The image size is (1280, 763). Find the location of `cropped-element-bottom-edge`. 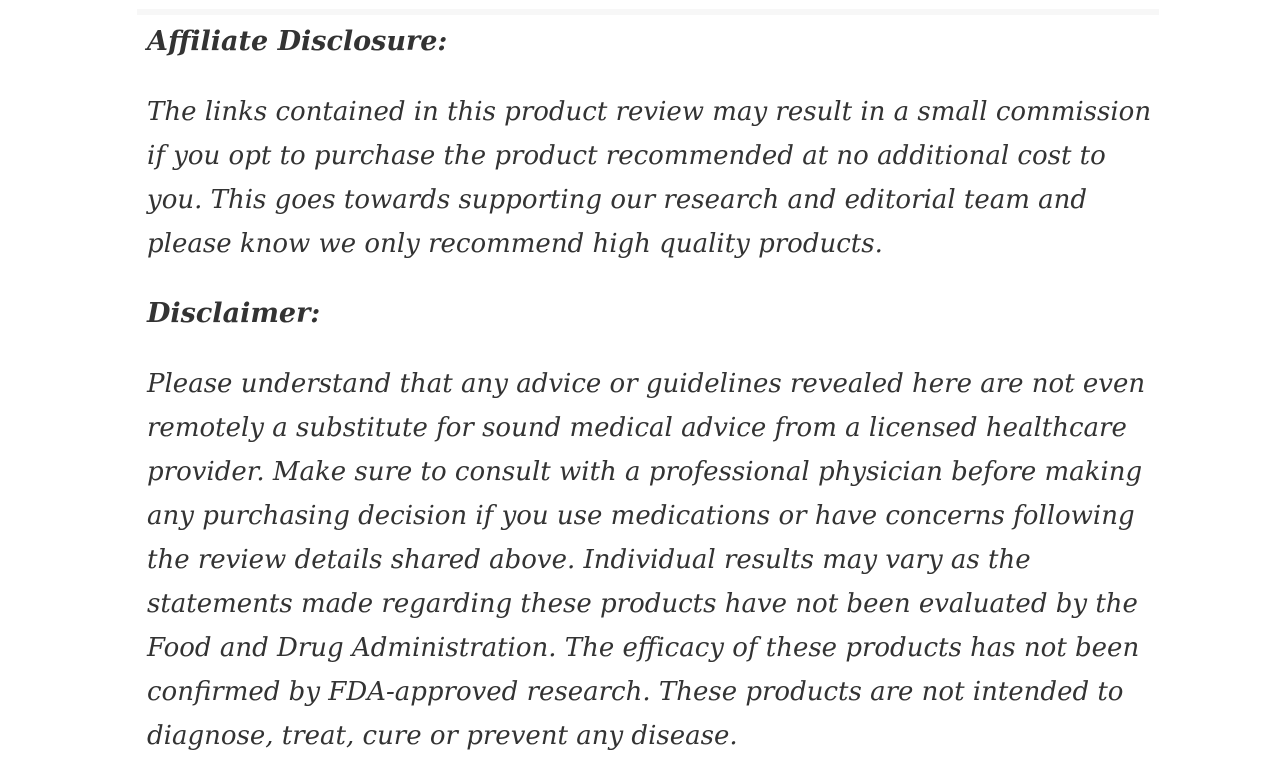

cropped-element-bottom-edge is located at coordinates (648, 12).